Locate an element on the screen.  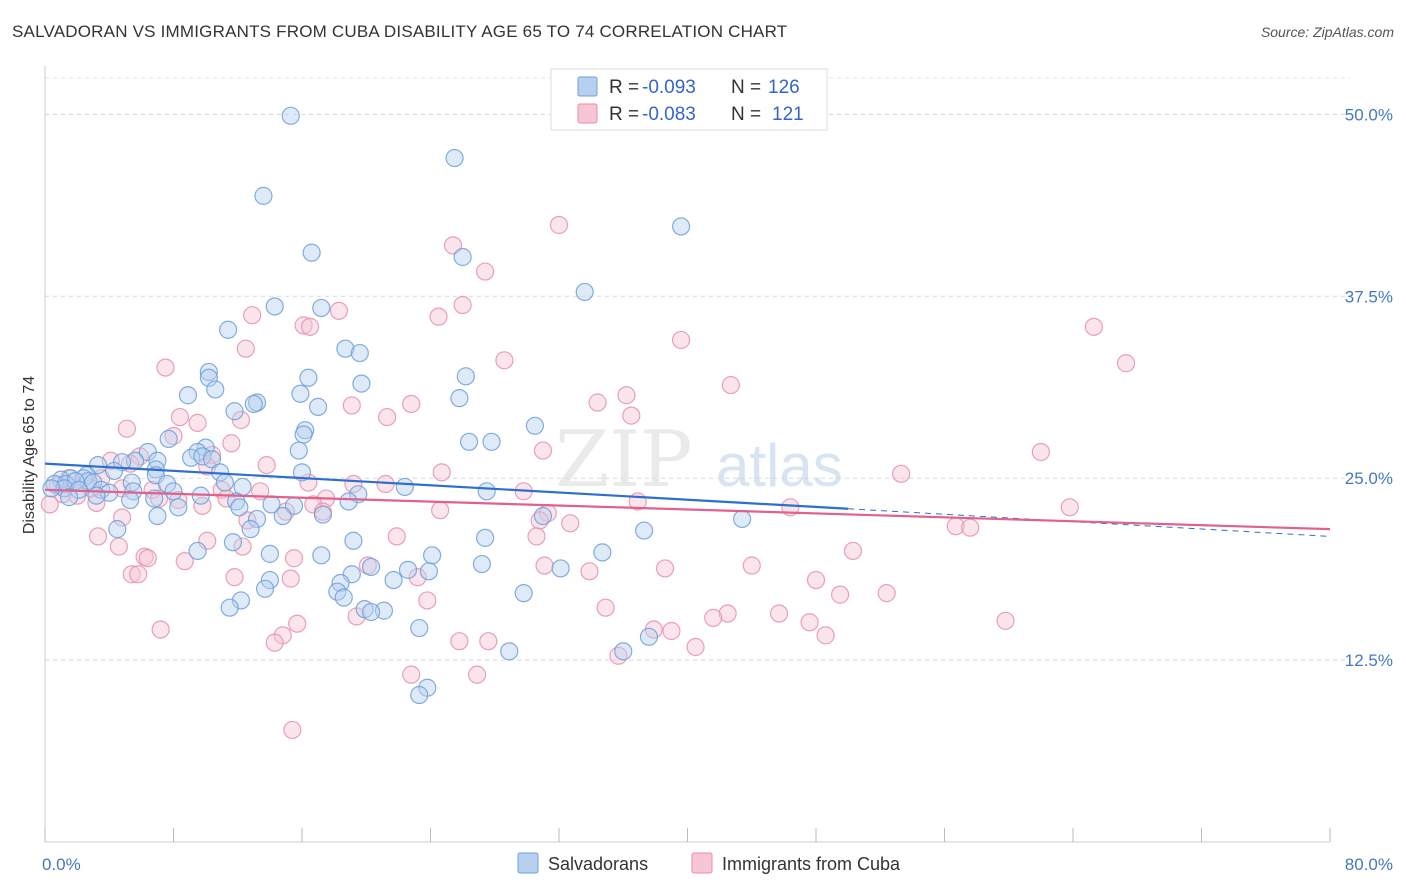
legend-r-value-1: -0.093 is located at coordinates (669, 87).